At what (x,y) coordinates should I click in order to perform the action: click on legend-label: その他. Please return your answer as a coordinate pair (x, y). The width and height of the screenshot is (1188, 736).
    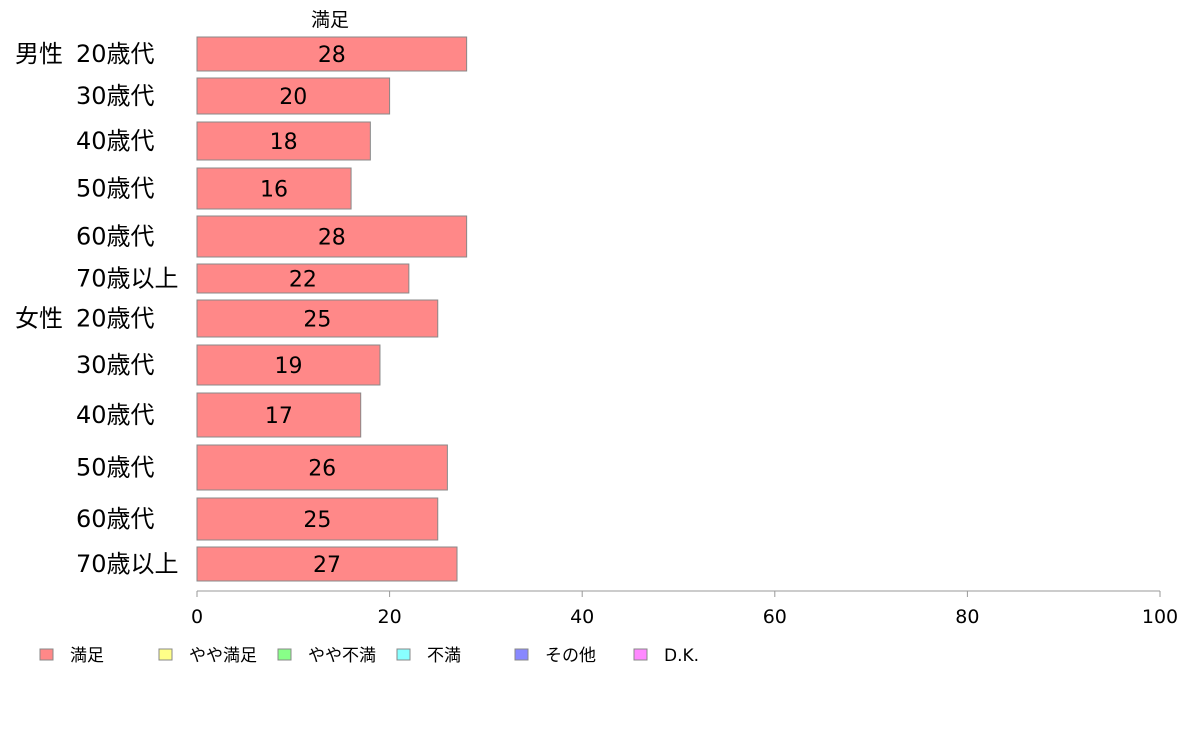
    Looking at the image, I should click on (570, 656).